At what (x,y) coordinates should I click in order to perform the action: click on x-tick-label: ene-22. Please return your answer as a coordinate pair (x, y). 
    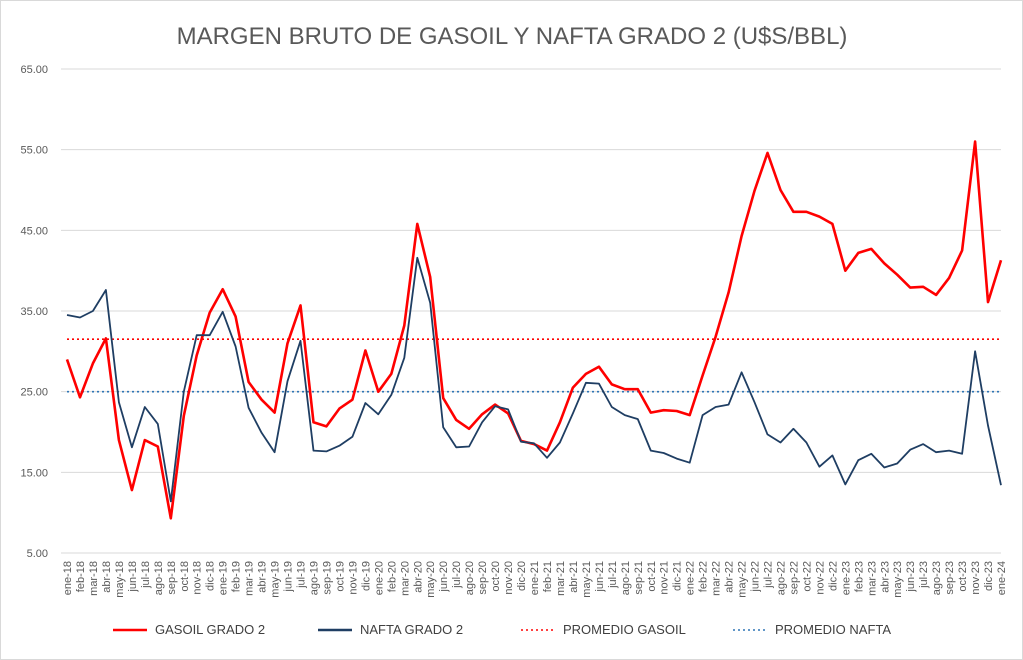
    Looking at the image, I should click on (691, 578).